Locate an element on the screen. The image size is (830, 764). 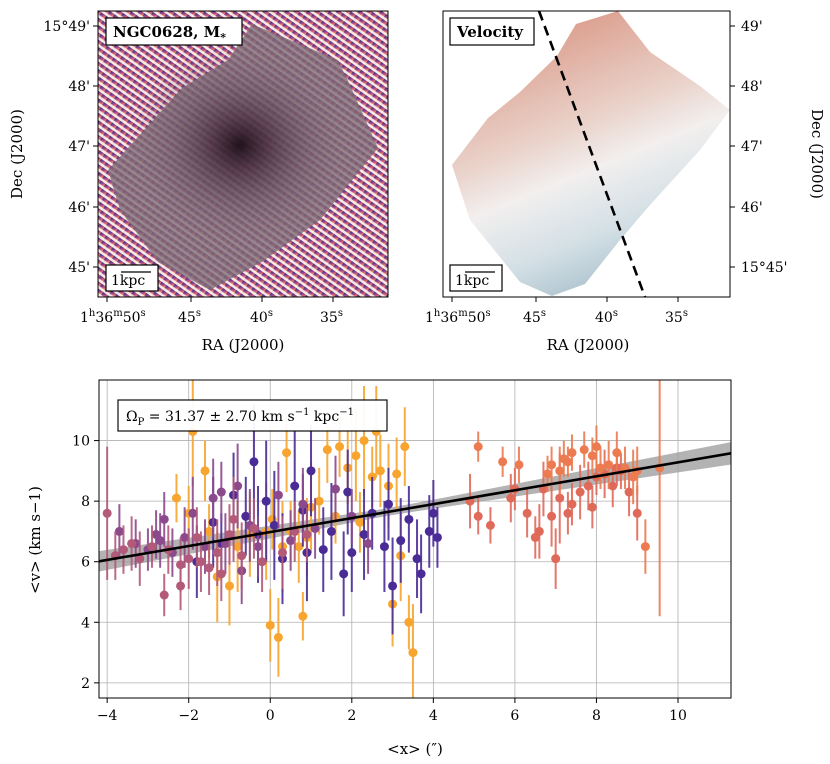
x-tick-label: 6 is located at coordinates (514, 716).